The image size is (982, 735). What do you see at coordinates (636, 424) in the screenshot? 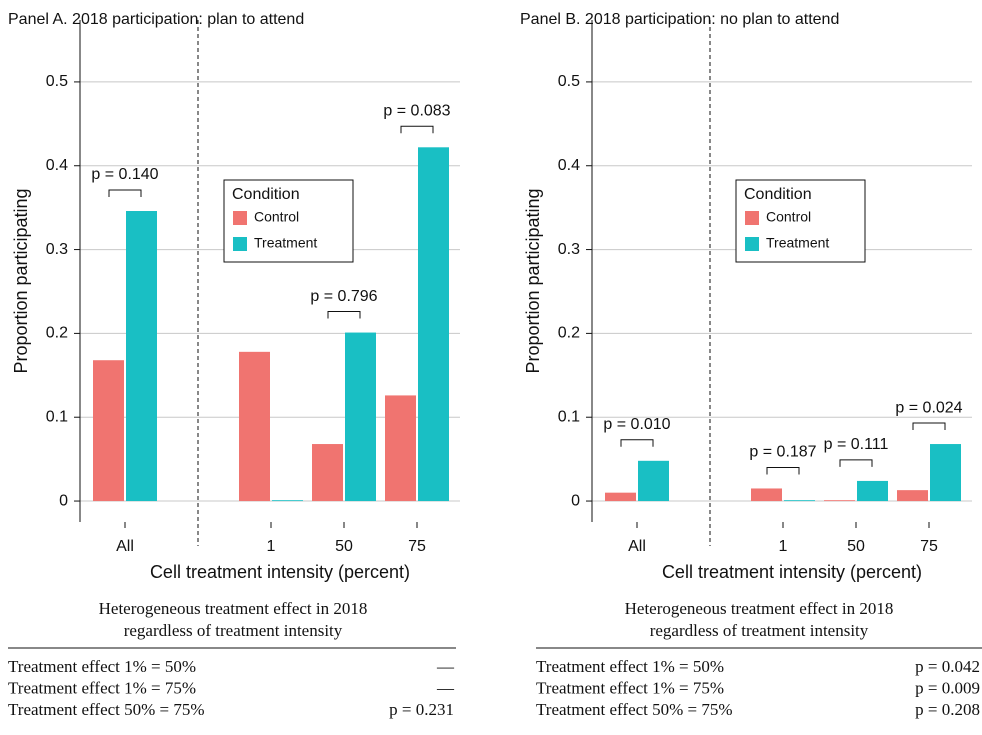
I see `p-value: p = 0.010` at bounding box center [636, 424].